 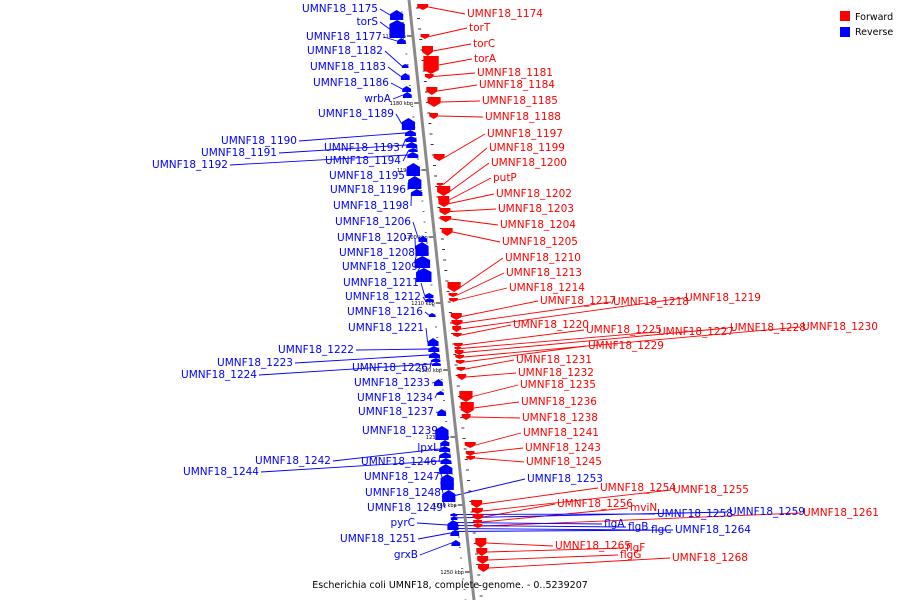 I want to click on gene-connector-pyrc, so click(x=432, y=524).